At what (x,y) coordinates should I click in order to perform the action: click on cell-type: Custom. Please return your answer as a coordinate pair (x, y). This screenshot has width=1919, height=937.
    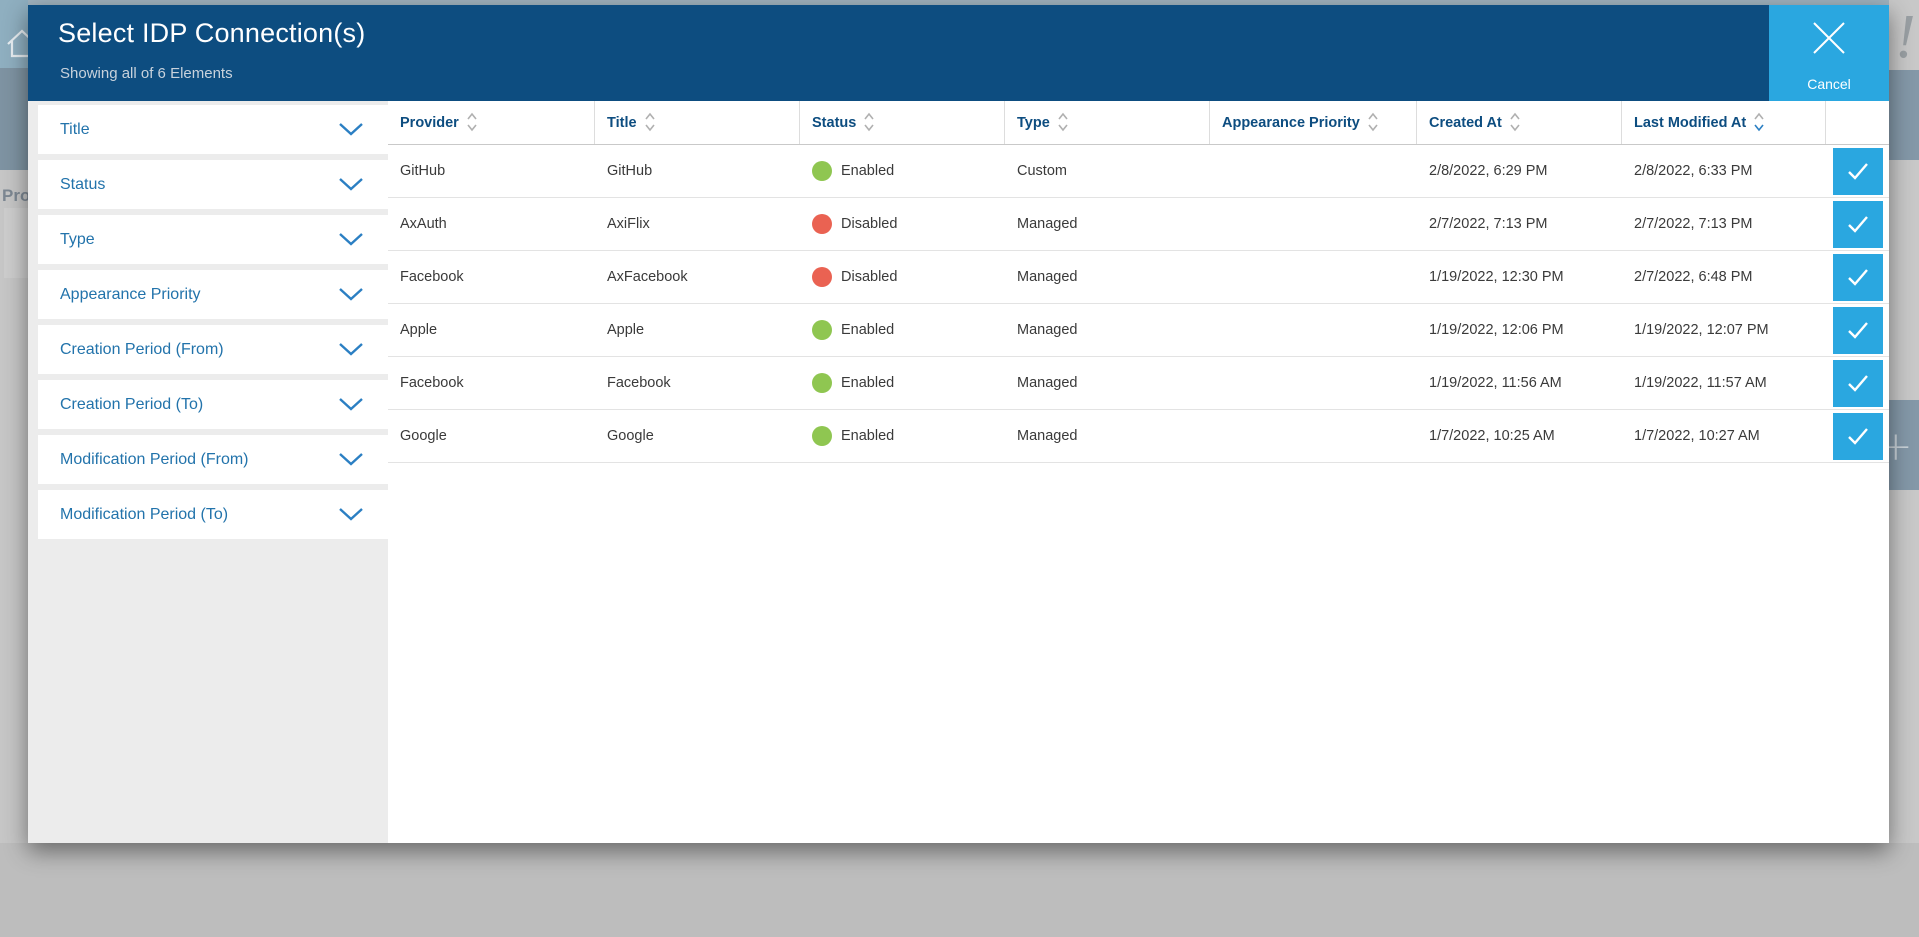
    Looking at the image, I should click on (1042, 171).